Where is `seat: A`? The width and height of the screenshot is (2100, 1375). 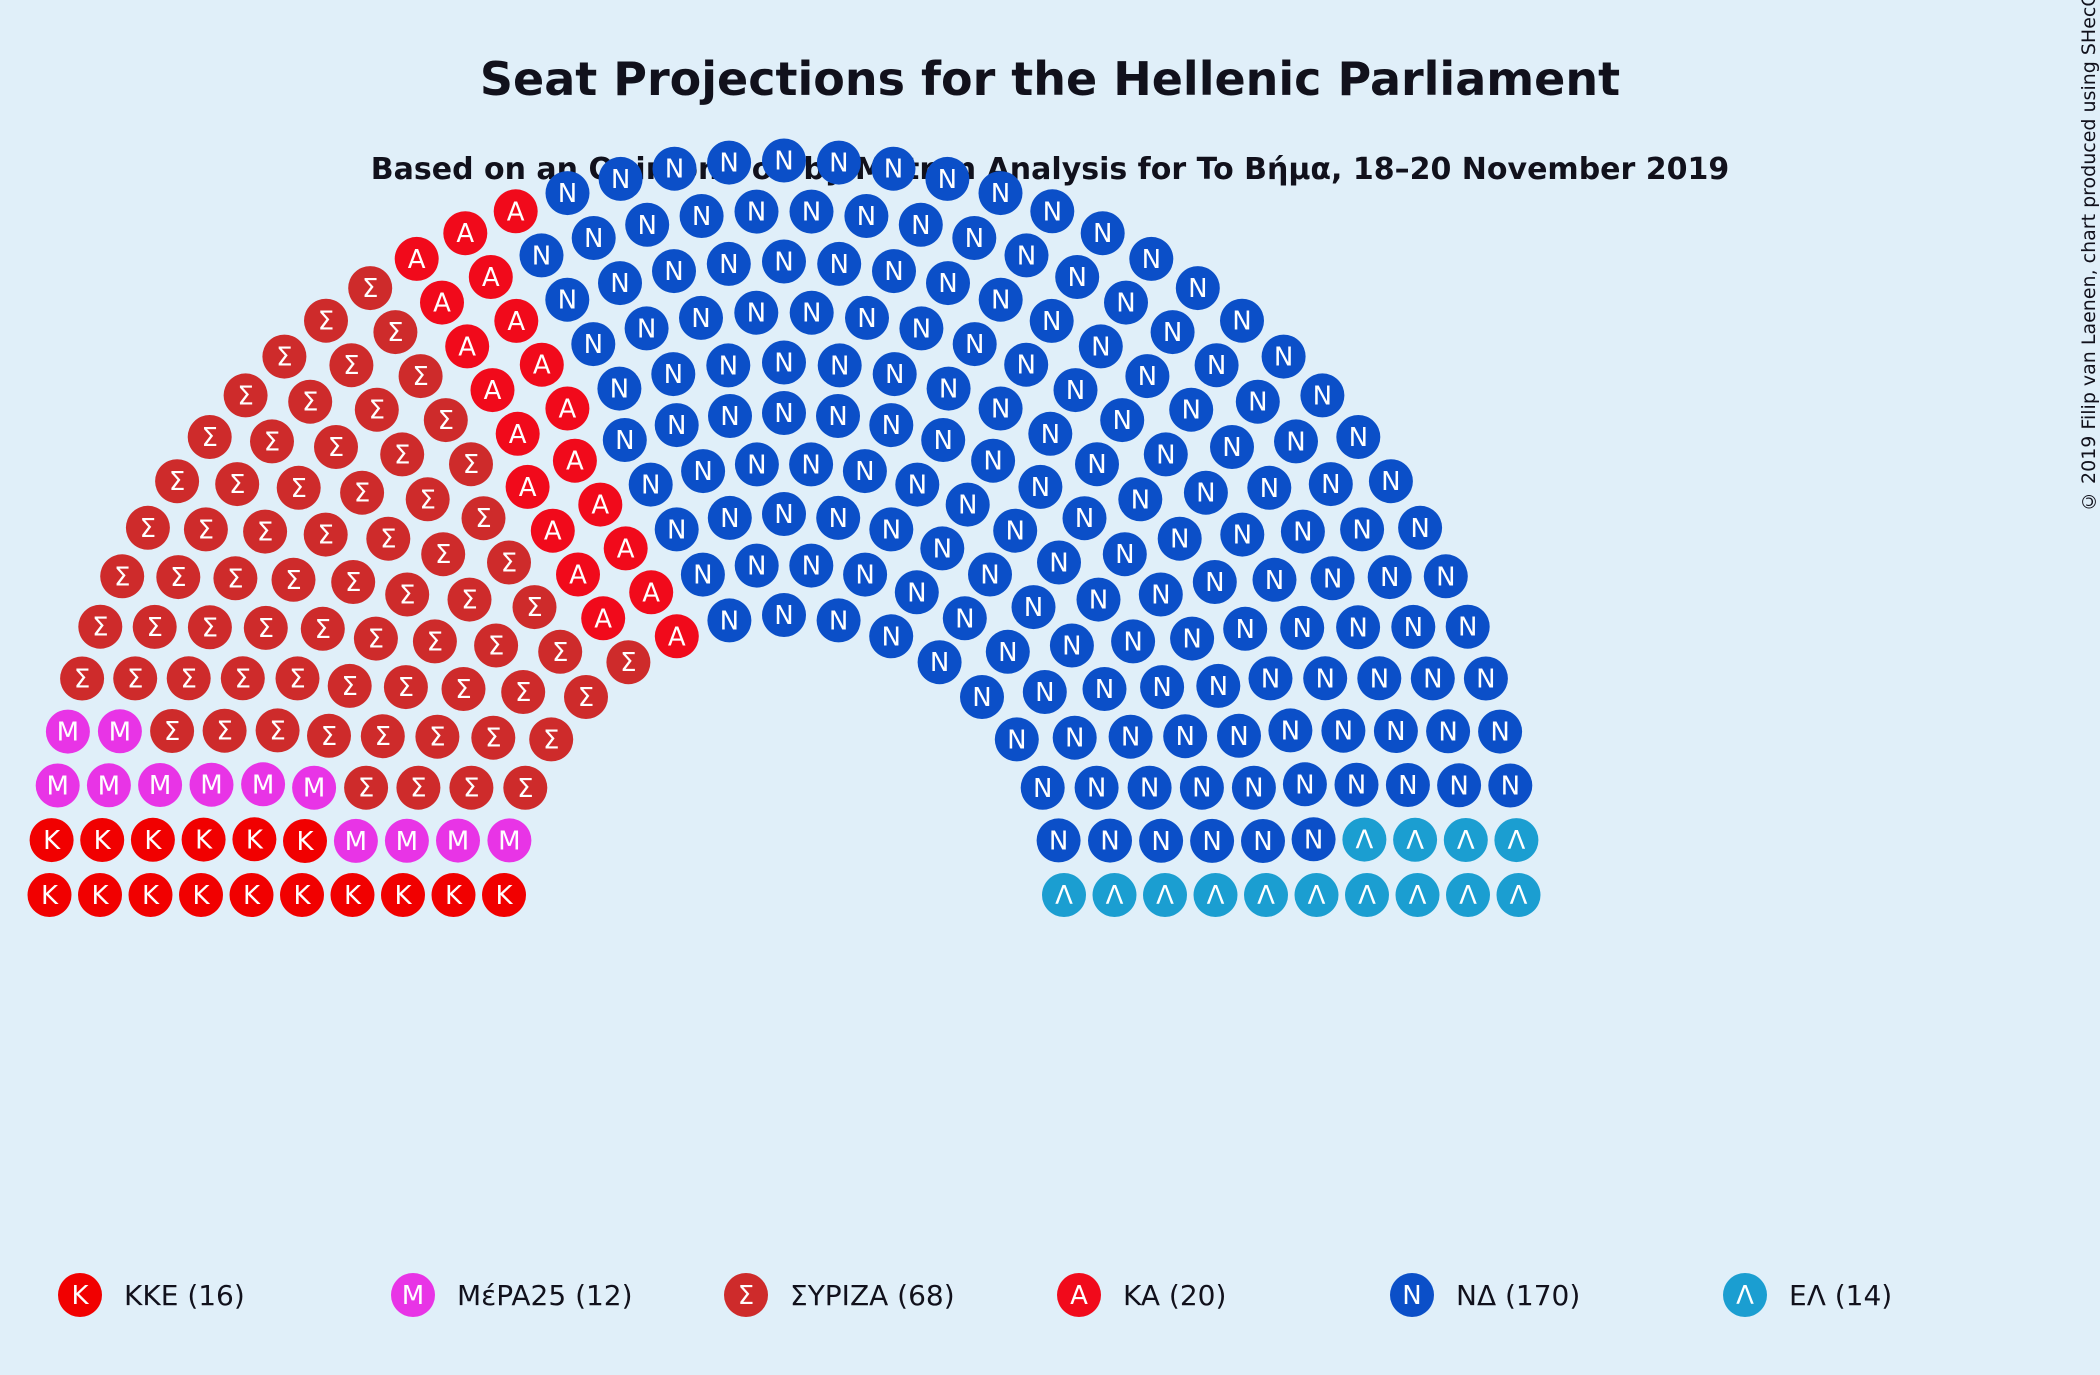 seat: A is located at coordinates (600, 504).